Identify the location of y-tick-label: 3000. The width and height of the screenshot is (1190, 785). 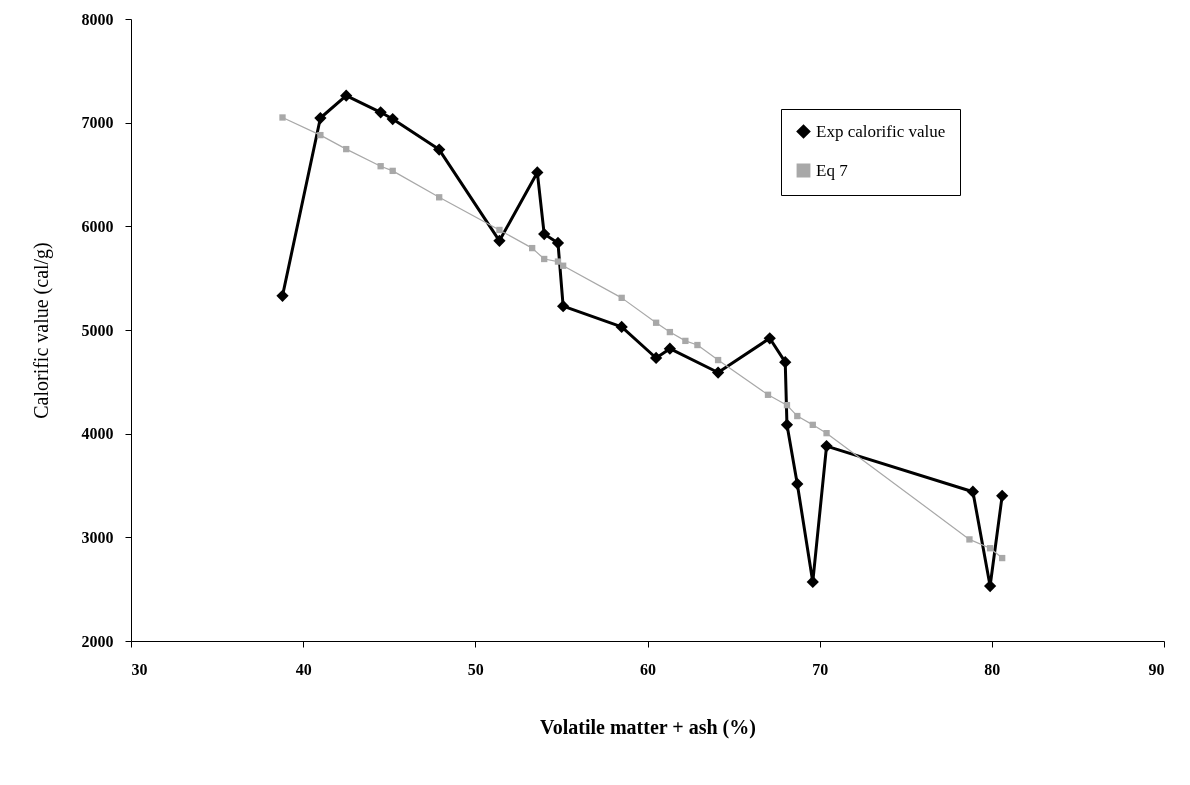
(97, 537).